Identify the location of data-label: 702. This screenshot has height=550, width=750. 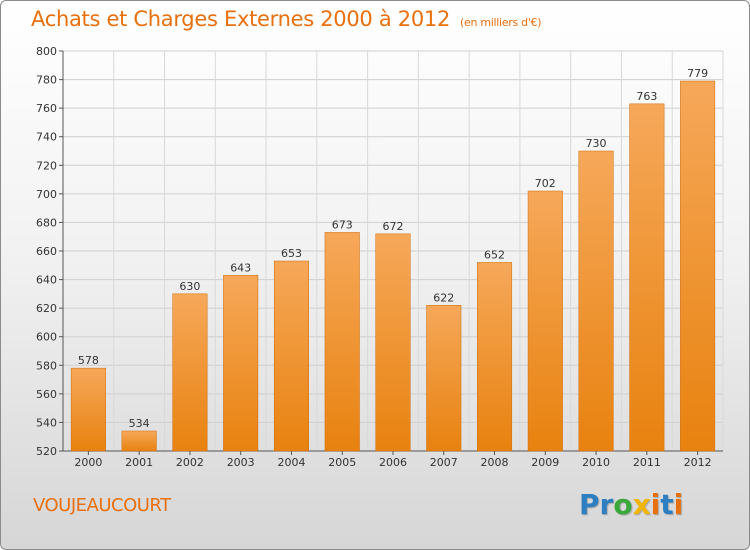
(545, 183).